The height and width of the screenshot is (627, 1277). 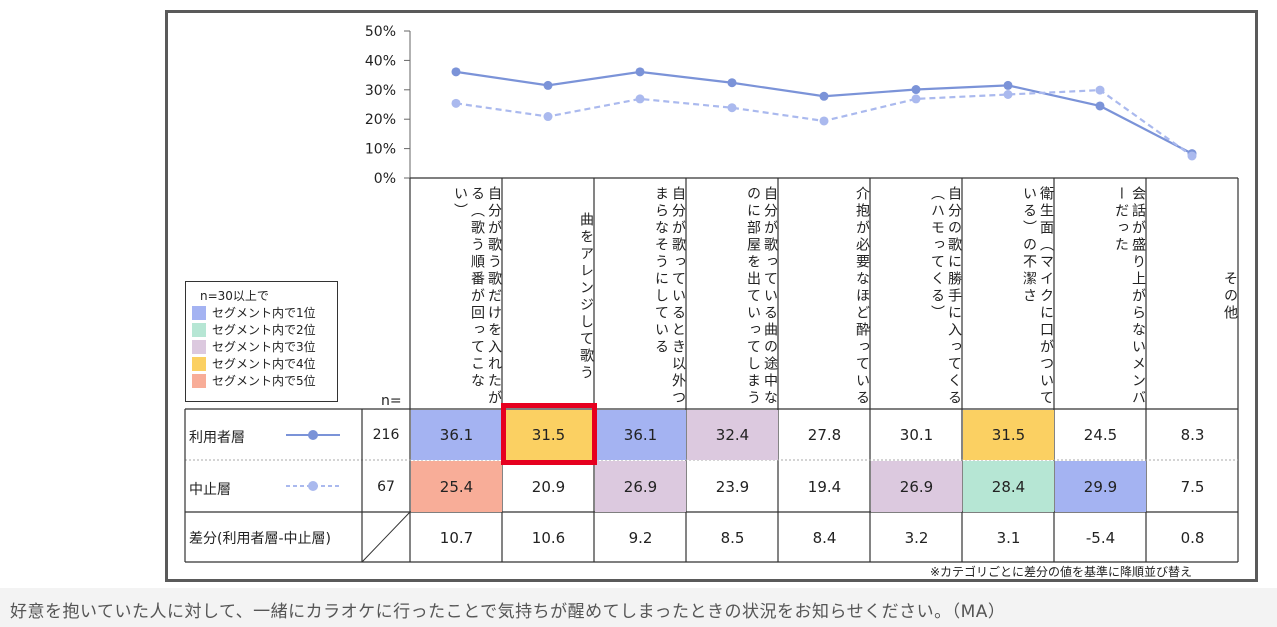 I want to click on legend-marker-users-dot, so click(x=313, y=435).